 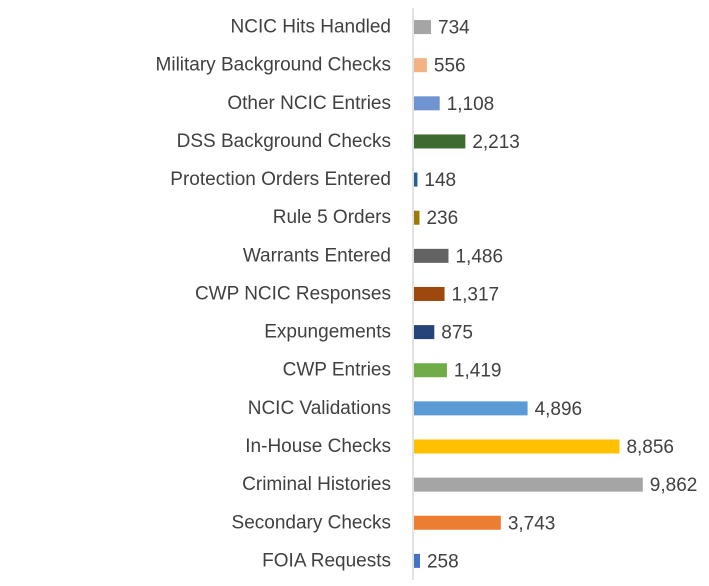 I want to click on category-label: NCIC Validations, so click(x=319, y=408).